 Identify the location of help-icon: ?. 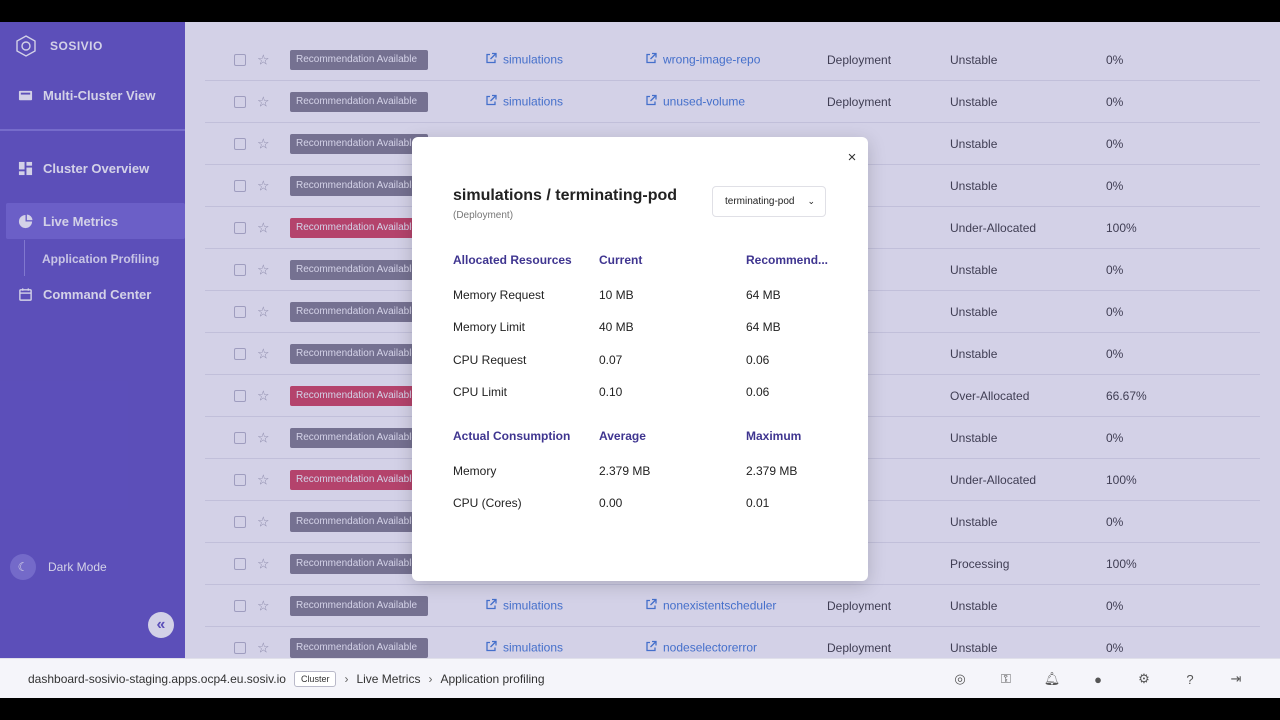
(1190, 679).